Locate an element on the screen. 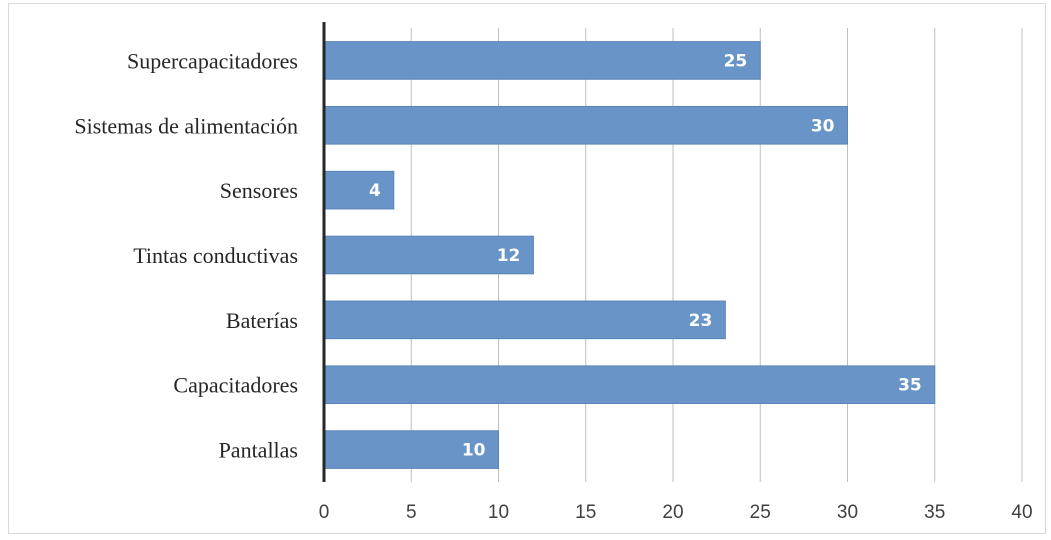 The width and height of the screenshot is (1051, 540). category-label-4: Baterías is located at coordinates (262, 320).